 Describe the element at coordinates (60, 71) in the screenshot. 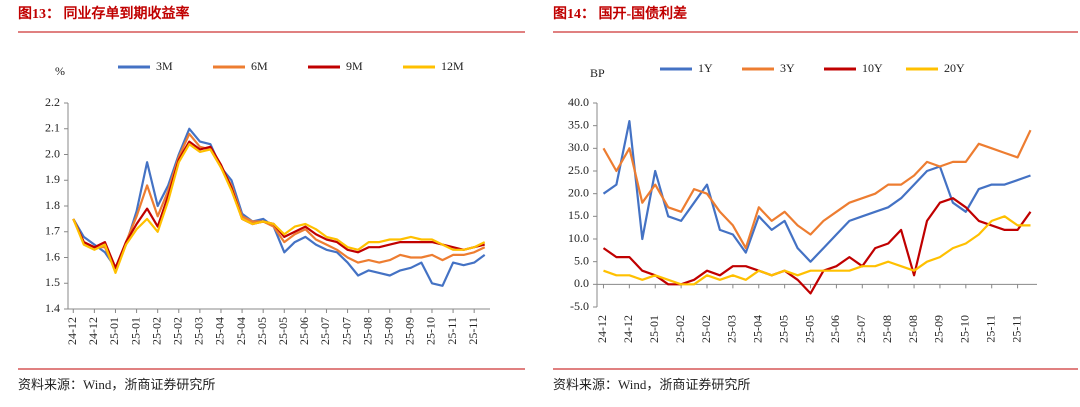

I see `y-axis-label: %` at that location.